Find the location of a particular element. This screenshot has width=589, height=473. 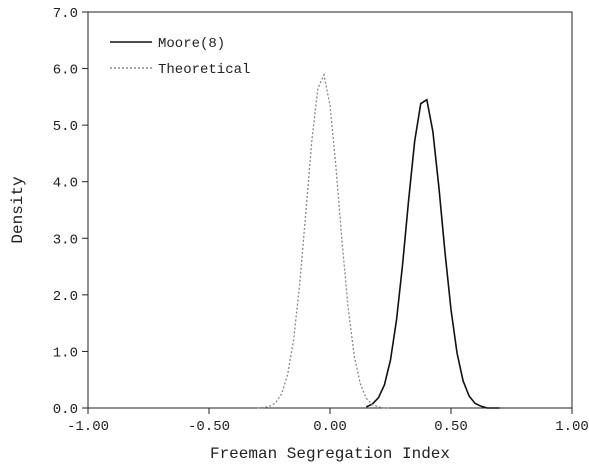

y-tick-label: 7.0 is located at coordinates (65, 14).